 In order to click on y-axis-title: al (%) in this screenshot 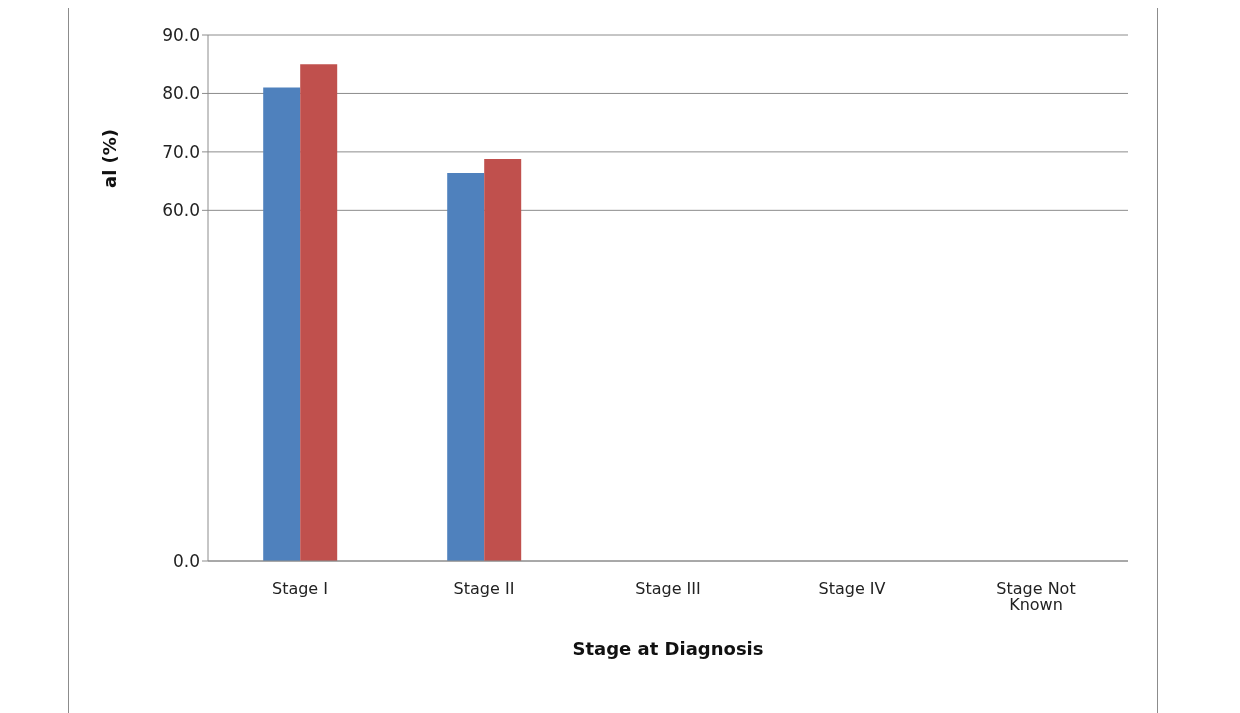, I will do `click(110, 158)`.